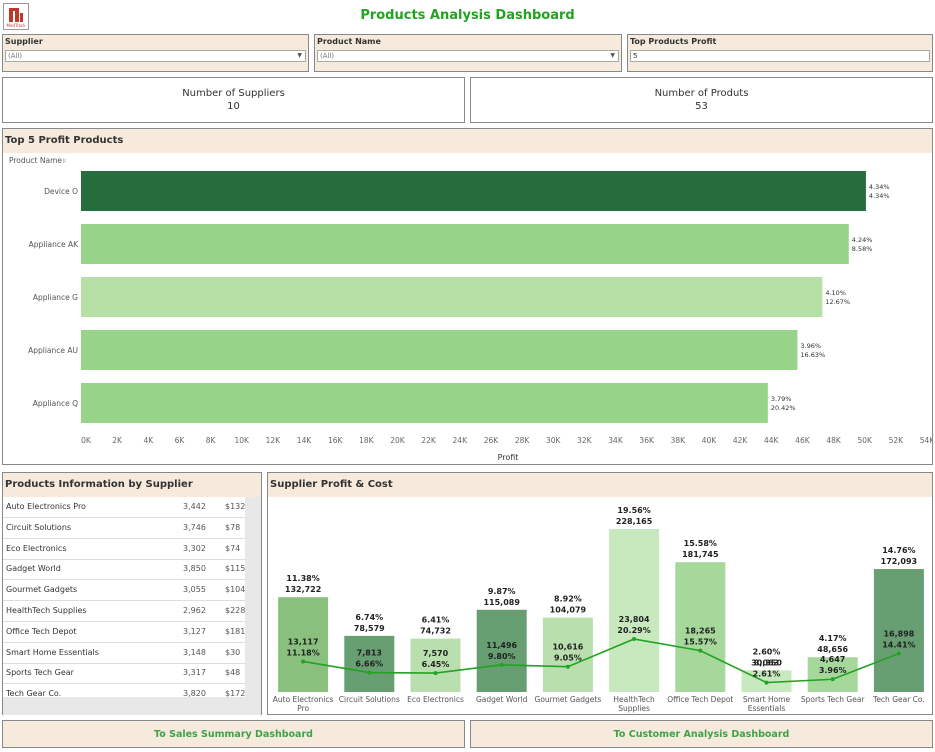 The height and width of the screenshot is (752, 935). Describe the element at coordinates (834, 440) in the screenshot. I see `x-tick-label: 48K` at that location.